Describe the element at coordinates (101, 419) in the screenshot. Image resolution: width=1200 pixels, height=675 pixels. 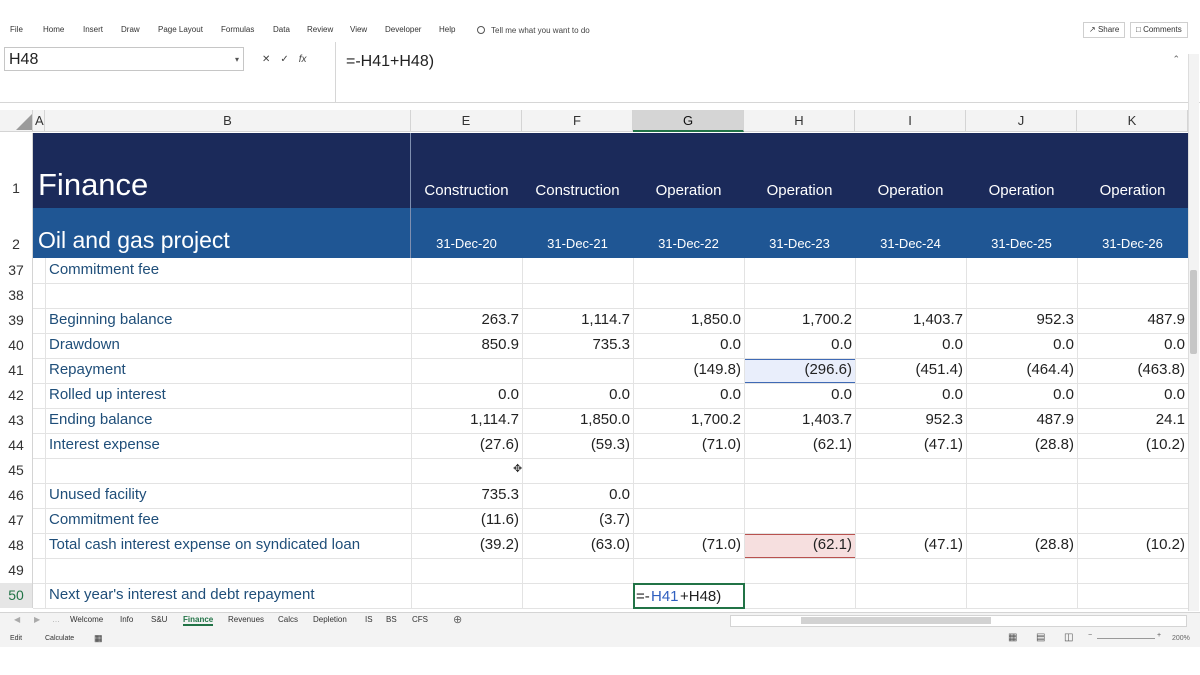
I see `row-label: Ending balance` at that location.